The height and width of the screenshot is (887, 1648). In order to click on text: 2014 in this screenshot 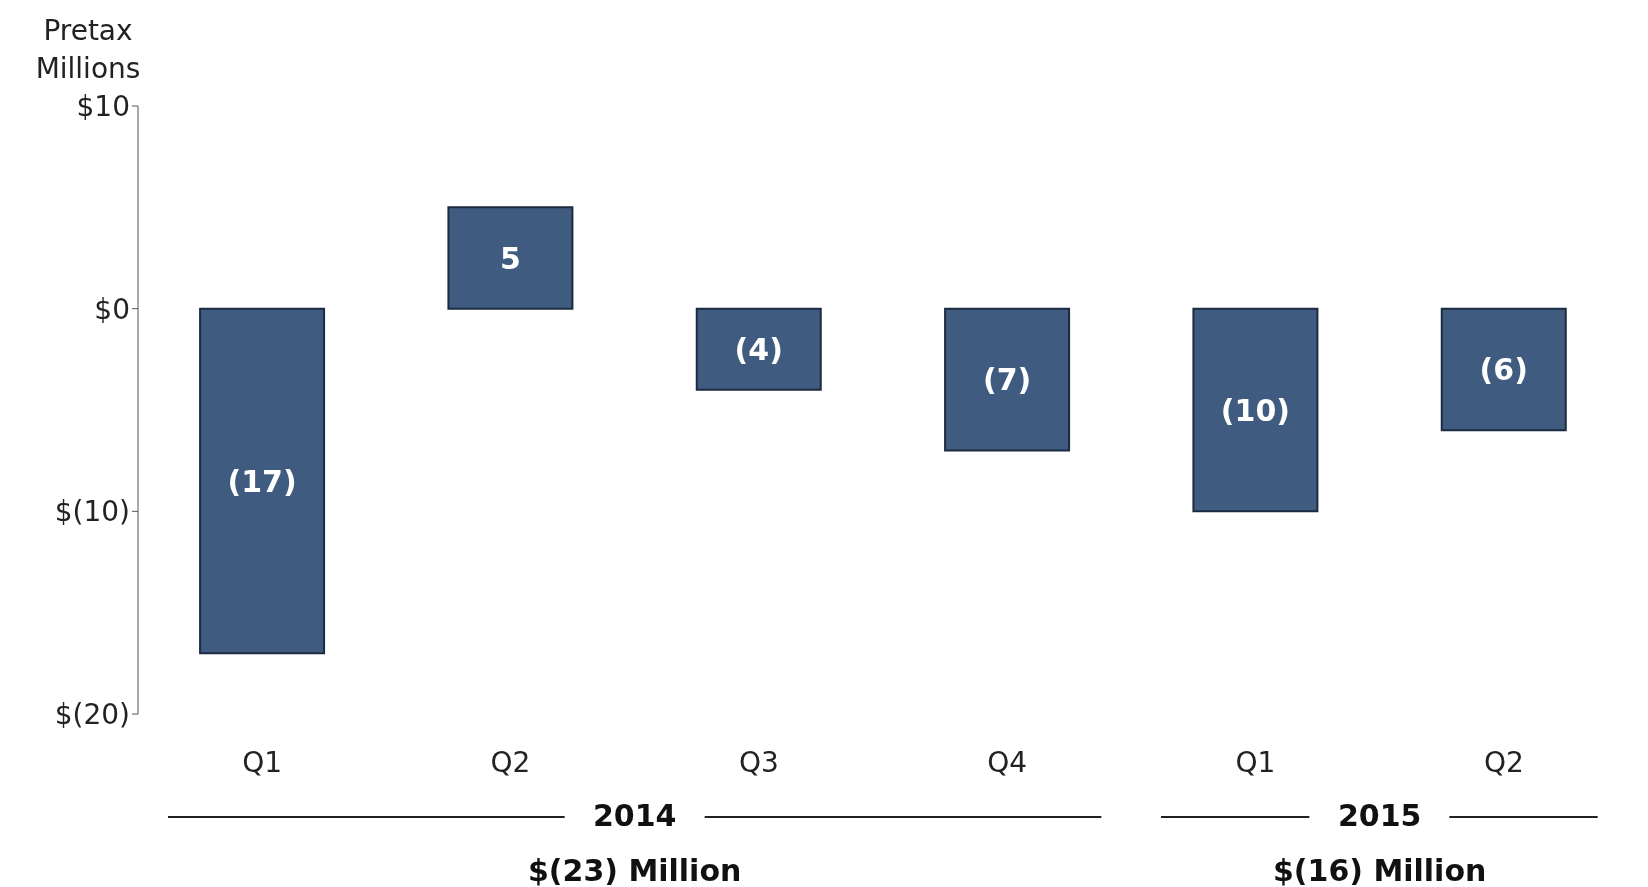, I will do `click(634, 815)`.